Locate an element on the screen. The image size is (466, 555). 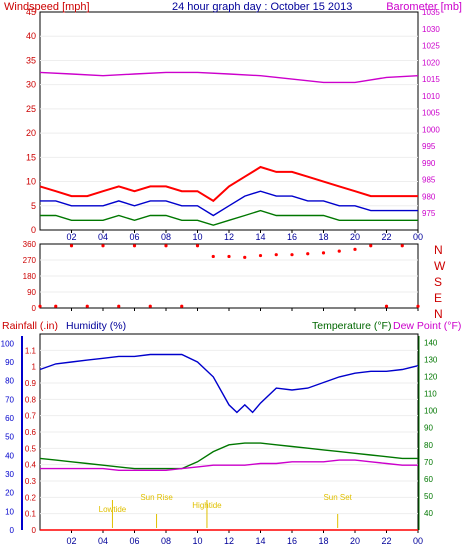
rainfall-tick-label: 0.4 is located at coordinates (31, 465).